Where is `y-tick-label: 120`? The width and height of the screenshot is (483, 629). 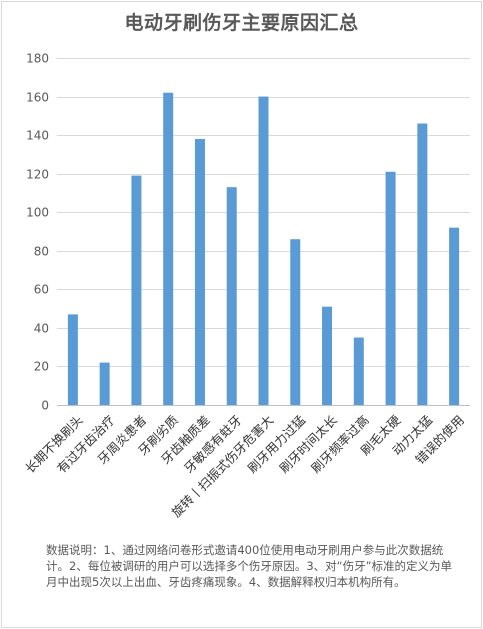 y-tick-label: 120 is located at coordinates (37, 175).